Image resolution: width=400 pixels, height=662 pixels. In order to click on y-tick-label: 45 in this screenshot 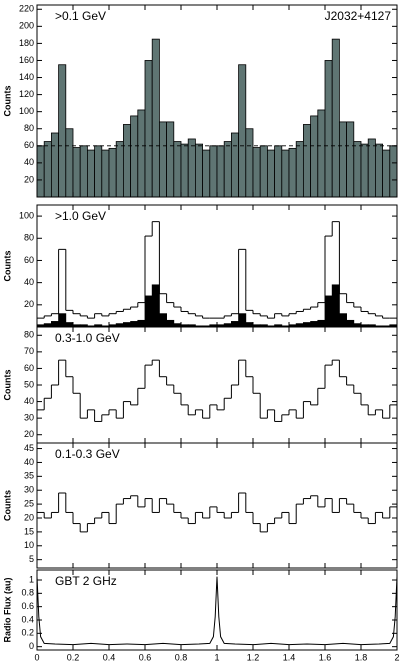, I will do `click(29, 448)`.